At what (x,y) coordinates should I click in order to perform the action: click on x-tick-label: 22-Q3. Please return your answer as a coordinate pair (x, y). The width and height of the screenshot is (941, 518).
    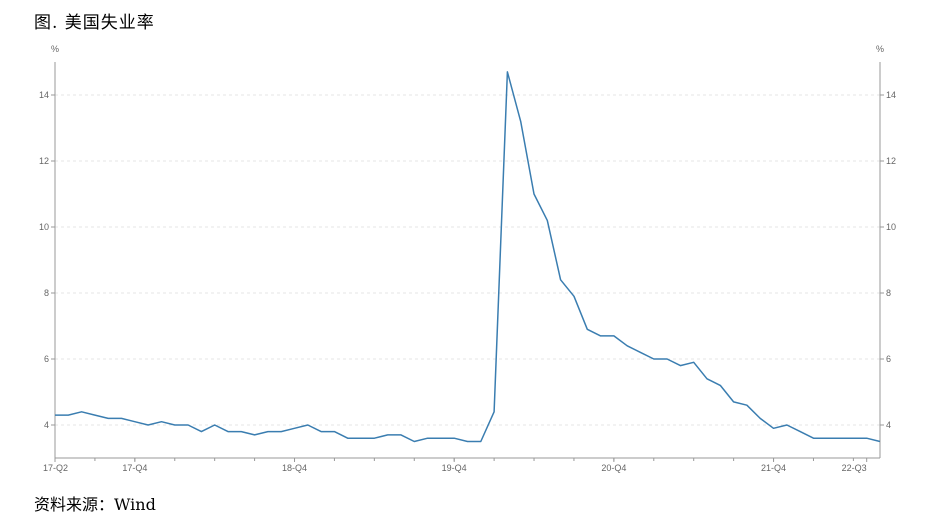
    Looking at the image, I should click on (854, 468).